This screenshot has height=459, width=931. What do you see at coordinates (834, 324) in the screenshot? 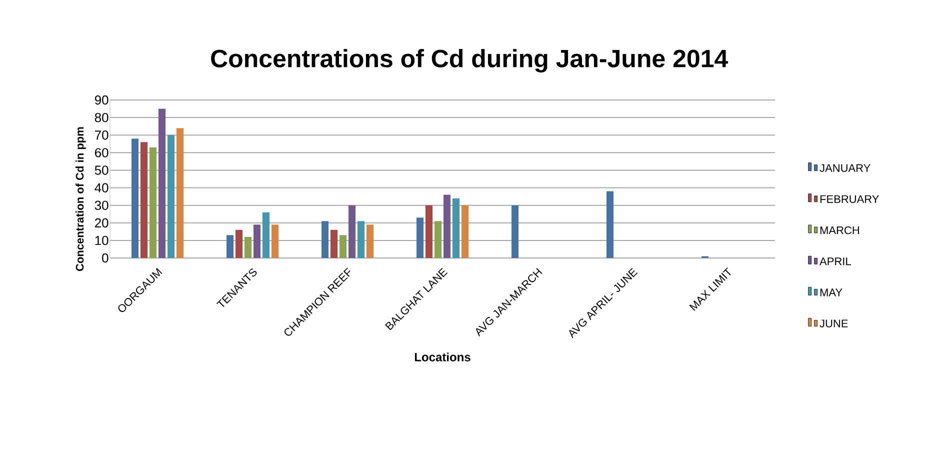
I see `legend-label: JUNE` at bounding box center [834, 324].